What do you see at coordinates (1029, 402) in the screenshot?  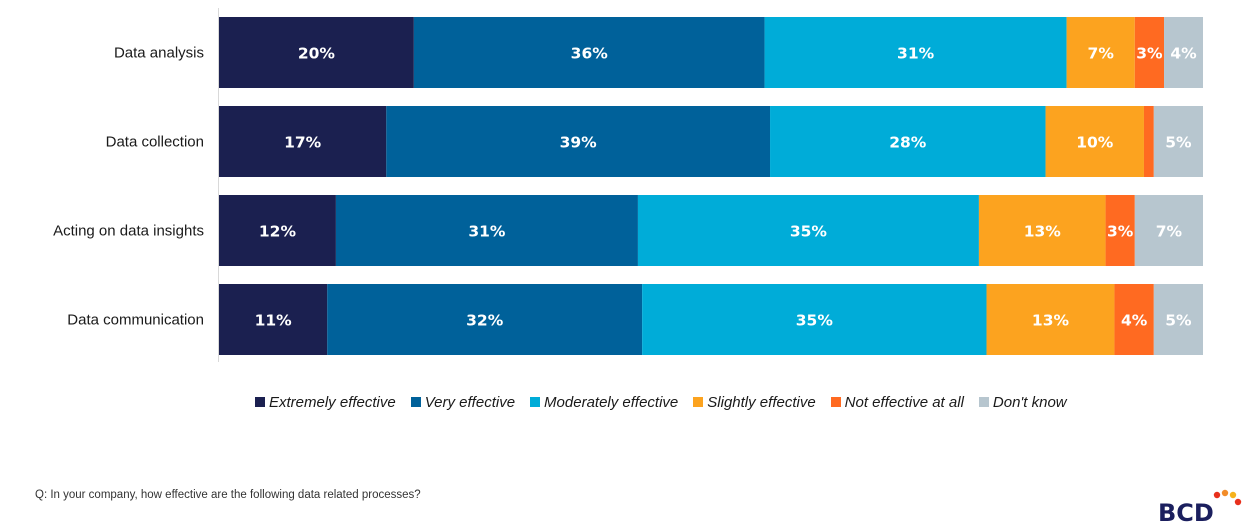 I see `legend-label: Don't know` at bounding box center [1029, 402].